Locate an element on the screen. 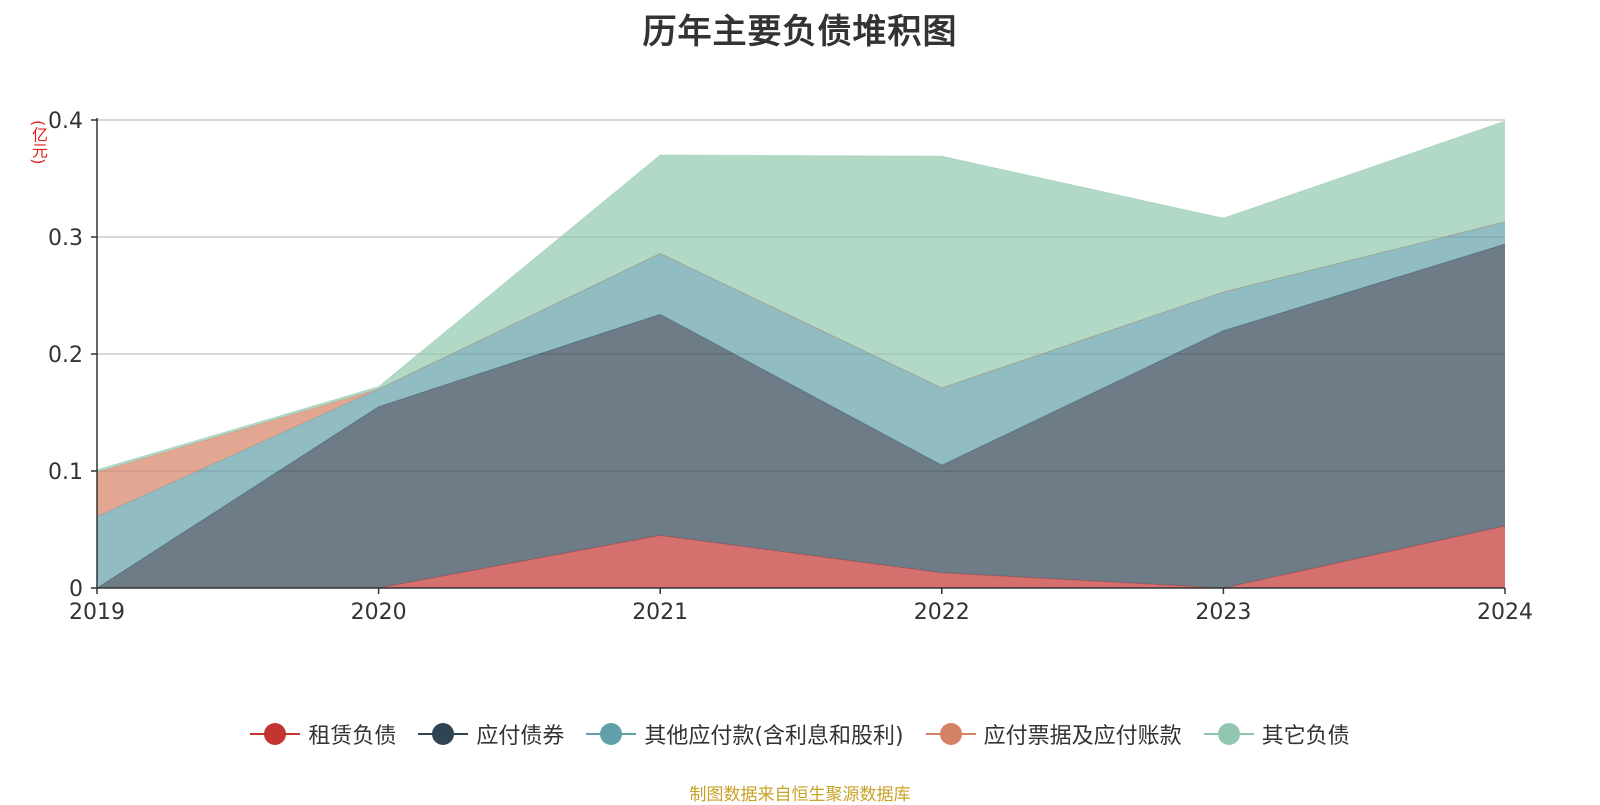 This screenshot has height=805, width=1600. legend-label: 应付票据及应付账款 is located at coordinates (1082, 736).